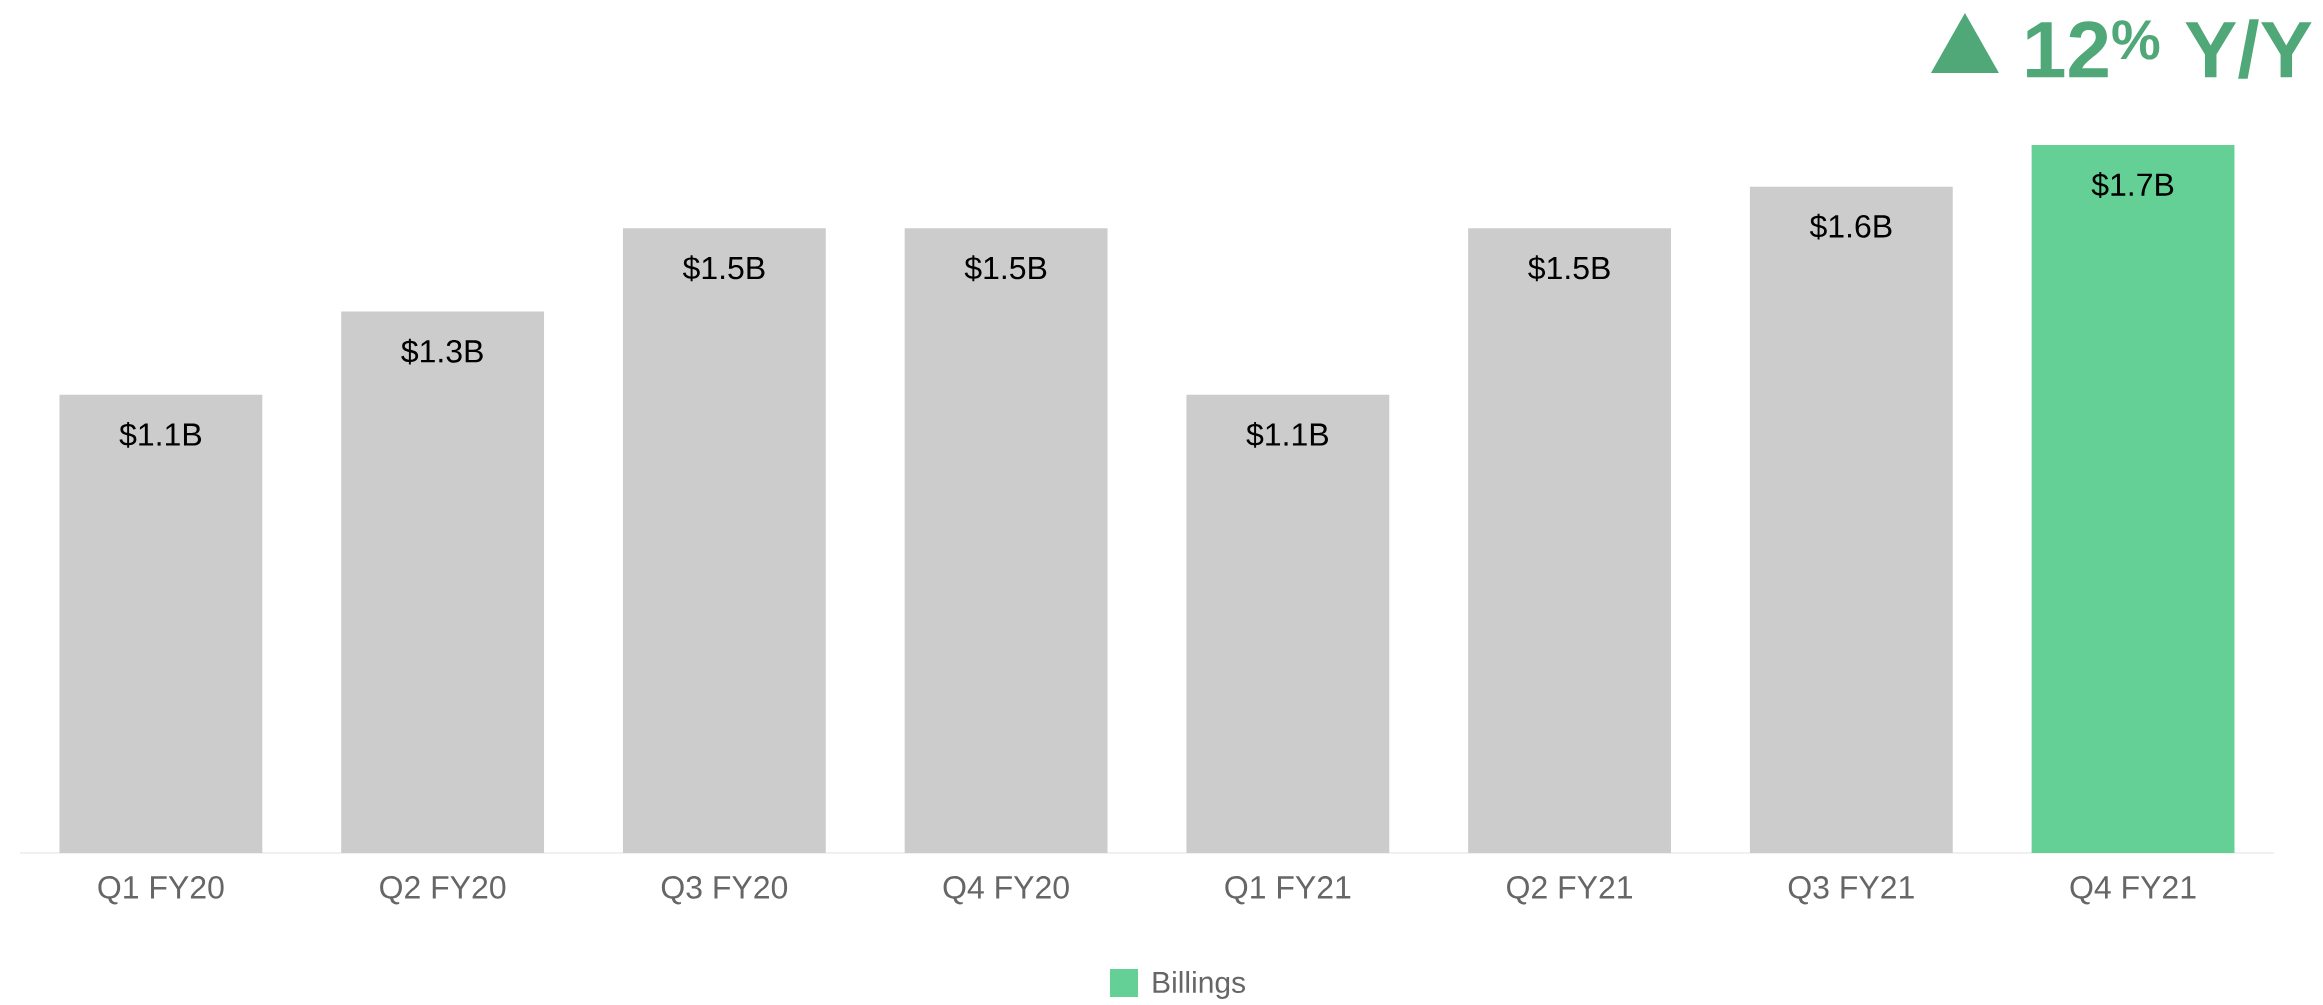 Image resolution: width=2323 pixels, height=1005 pixels. What do you see at coordinates (1006, 890) in the screenshot?
I see `x-tick-label: Q4 FY20` at bounding box center [1006, 890].